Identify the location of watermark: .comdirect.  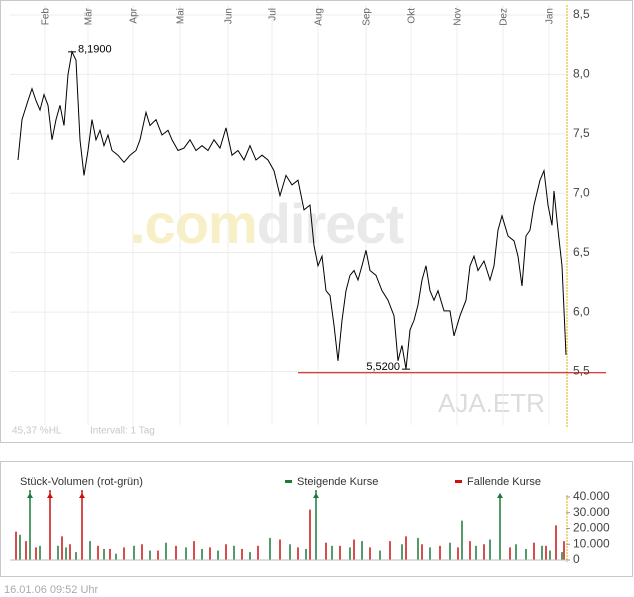
(267, 223).